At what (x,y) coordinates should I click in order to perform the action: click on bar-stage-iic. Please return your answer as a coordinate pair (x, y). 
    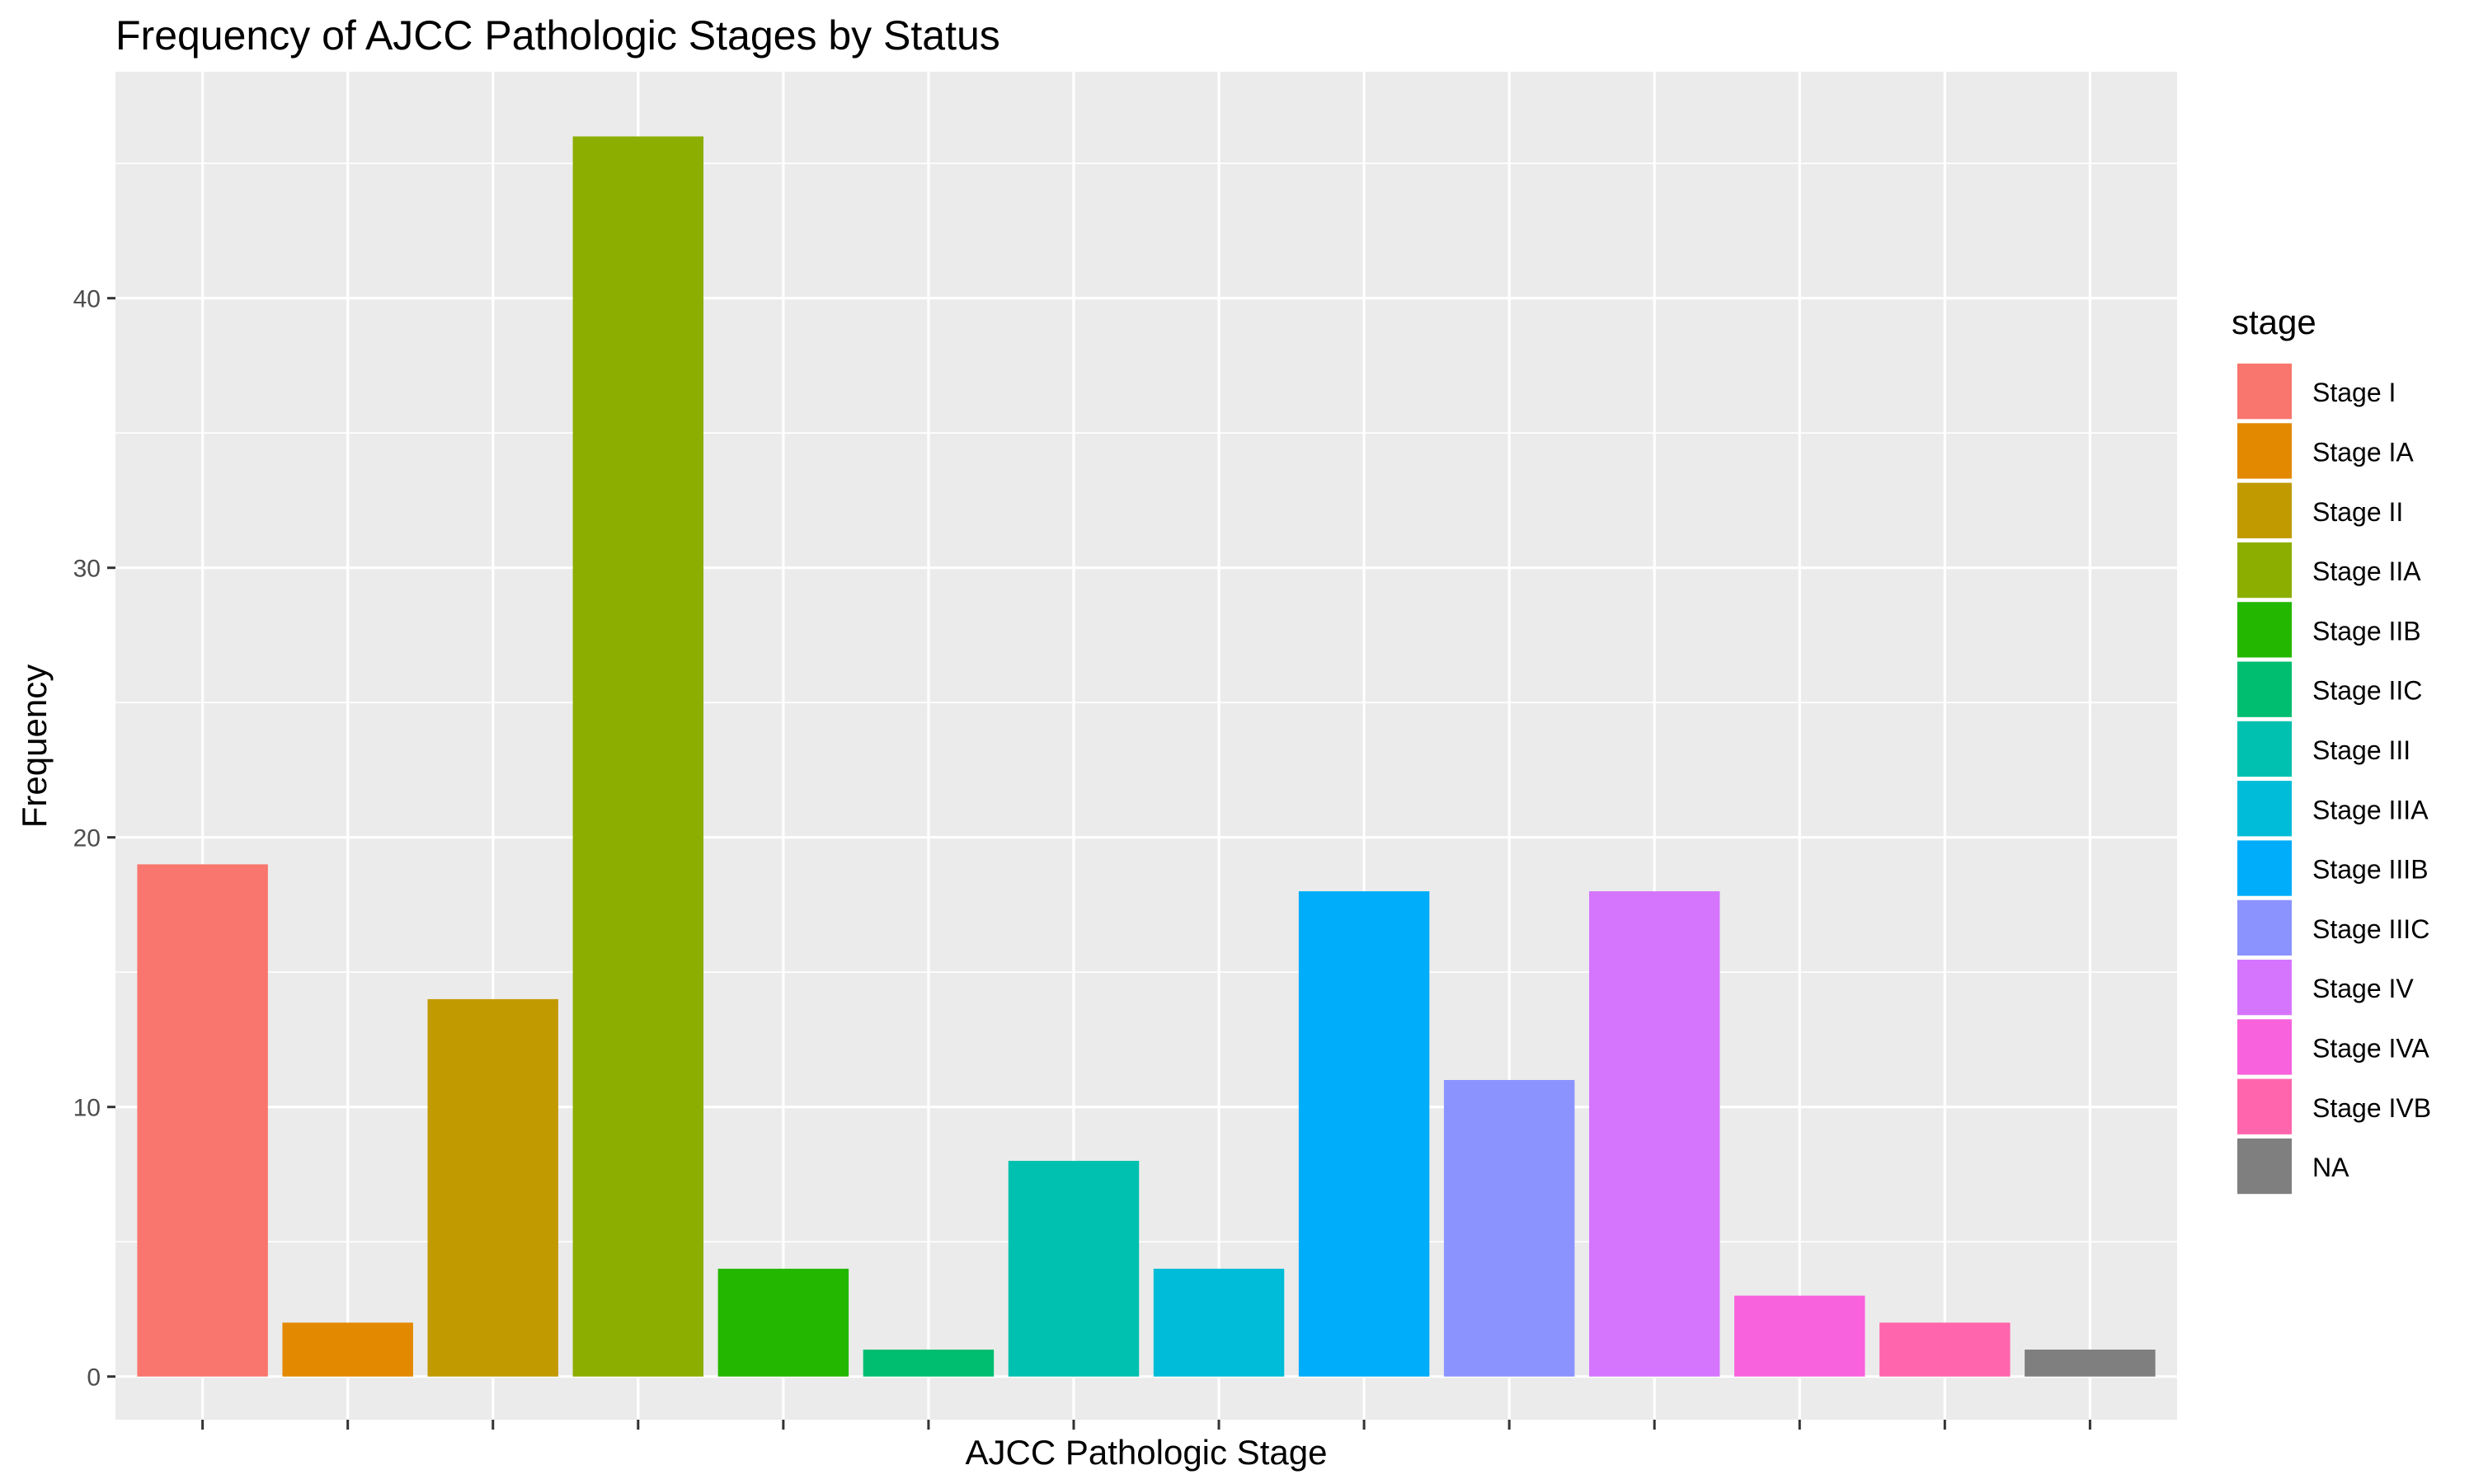
    Looking at the image, I should click on (929, 1363).